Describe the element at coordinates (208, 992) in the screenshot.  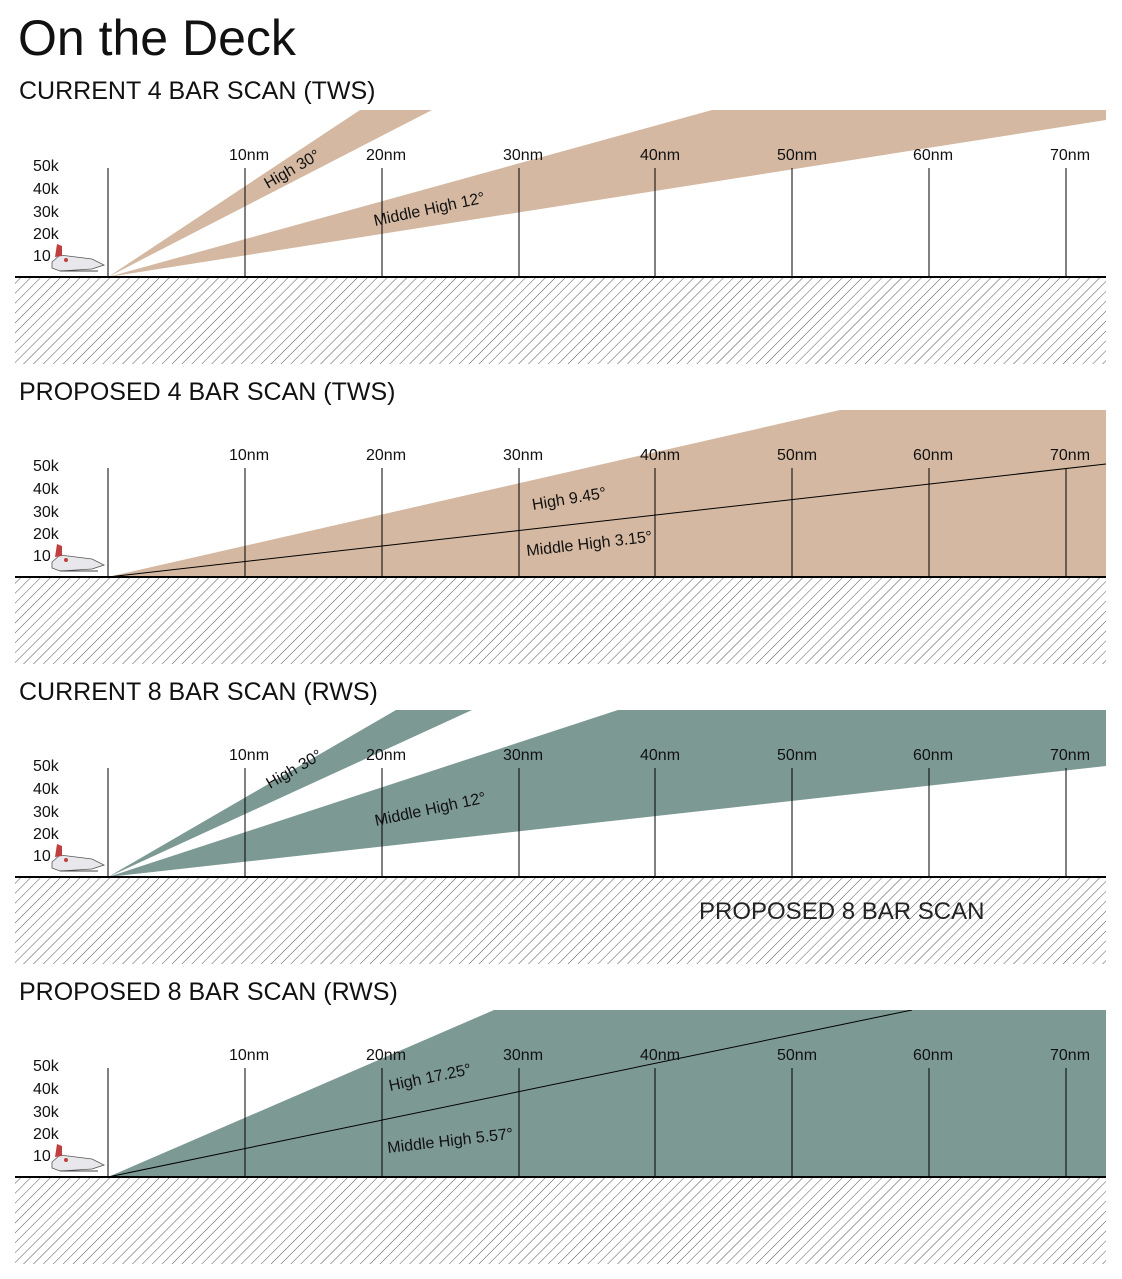
I see `panel-heading-proposed-8-bar-rws: PROPOSED 8 BAR SCAN (RWS)` at that location.